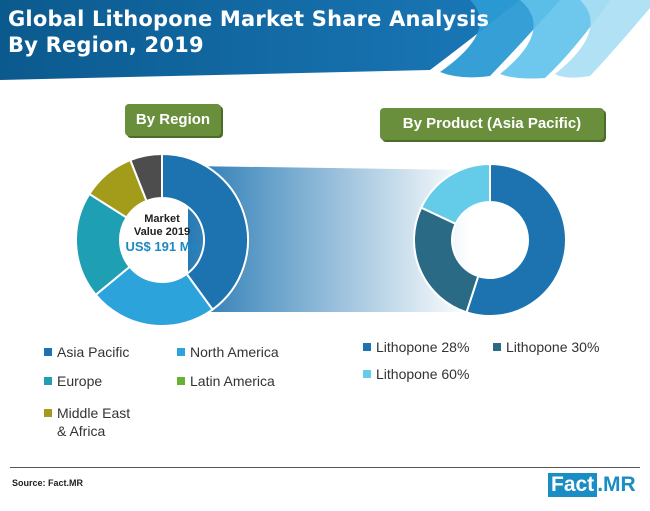 Image resolution: width=650 pixels, height=511 pixels. I want to click on region-donut, so click(162, 239).